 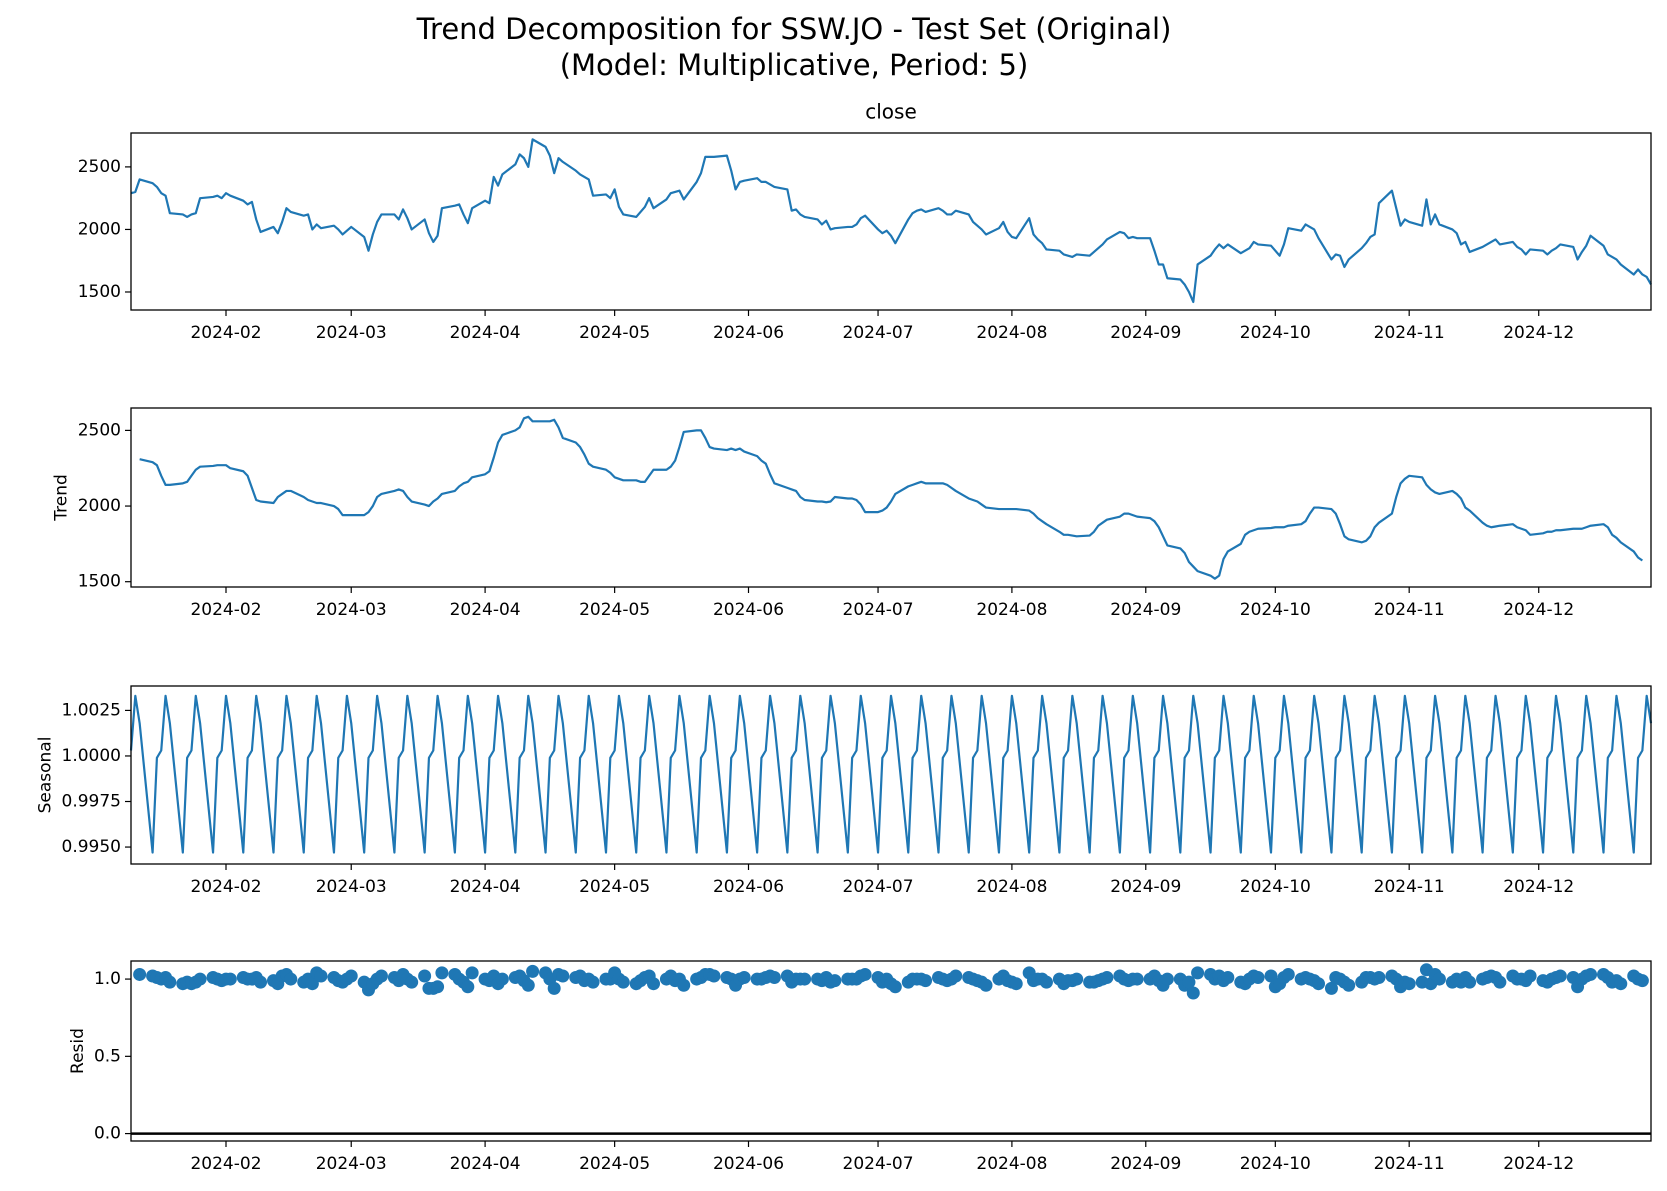 I want to click on y-tick-label: 1.0, so click(x=107, y=979).